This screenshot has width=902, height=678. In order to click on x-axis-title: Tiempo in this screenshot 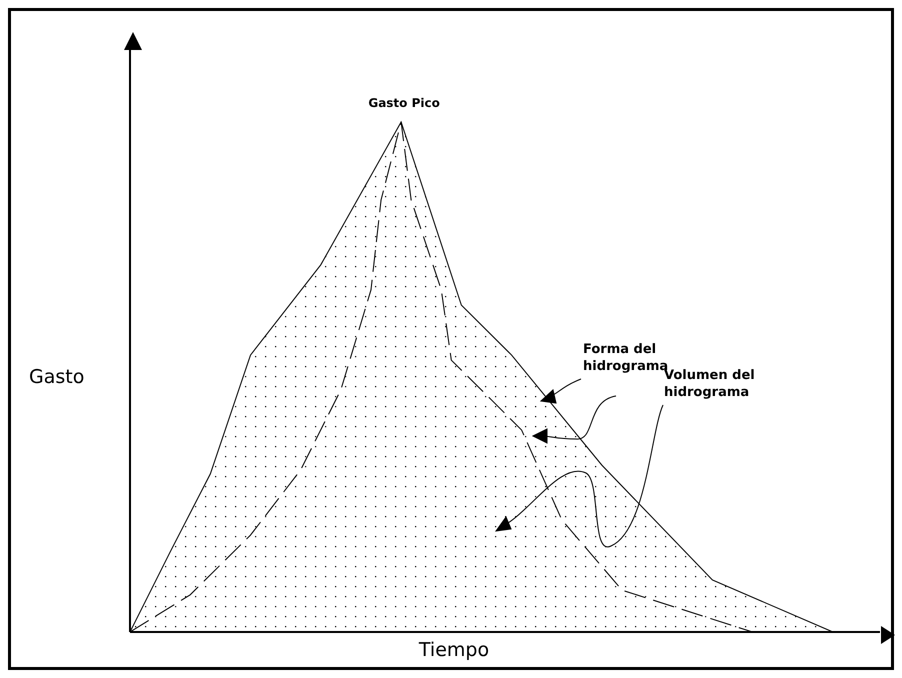, I will do `click(454, 650)`.